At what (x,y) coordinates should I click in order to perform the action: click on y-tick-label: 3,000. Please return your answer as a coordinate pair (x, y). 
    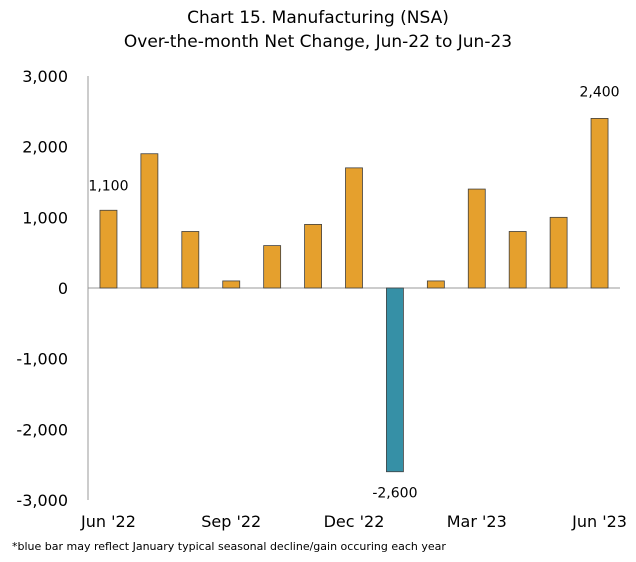
    Looking at the image, I should click on (45, 76).